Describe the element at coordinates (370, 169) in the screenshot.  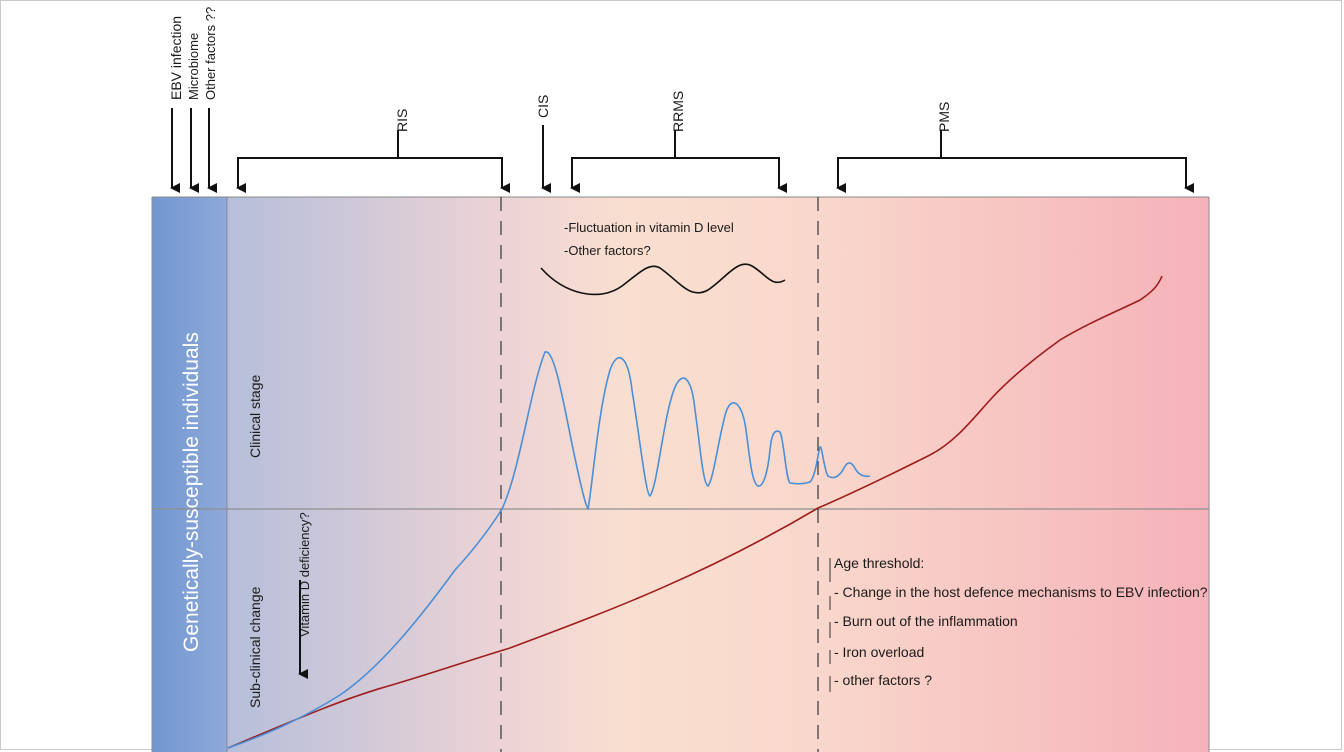
I see `ris-bracket` at that location.